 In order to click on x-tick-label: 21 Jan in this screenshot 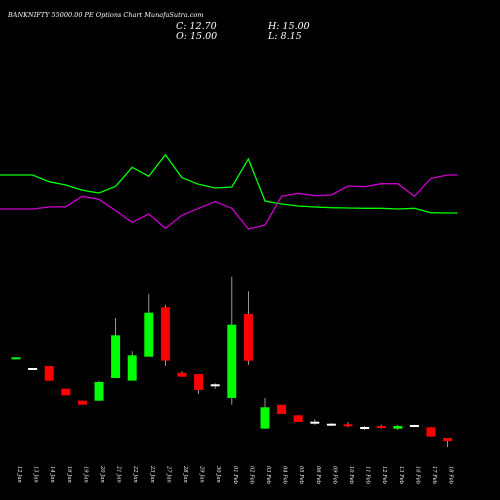, I will do `click(119, 474)`.